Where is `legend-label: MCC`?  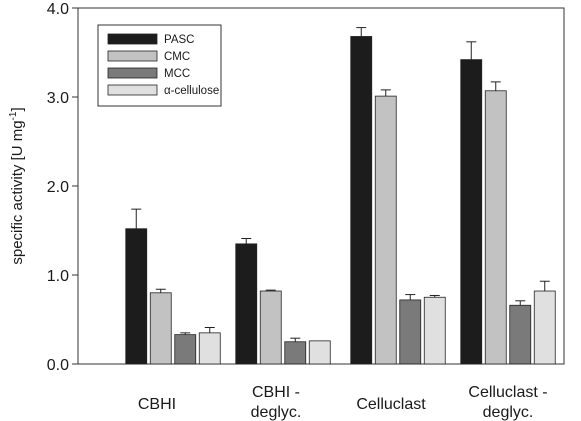
legend-label: MCC is located at coordinates (177, 74).